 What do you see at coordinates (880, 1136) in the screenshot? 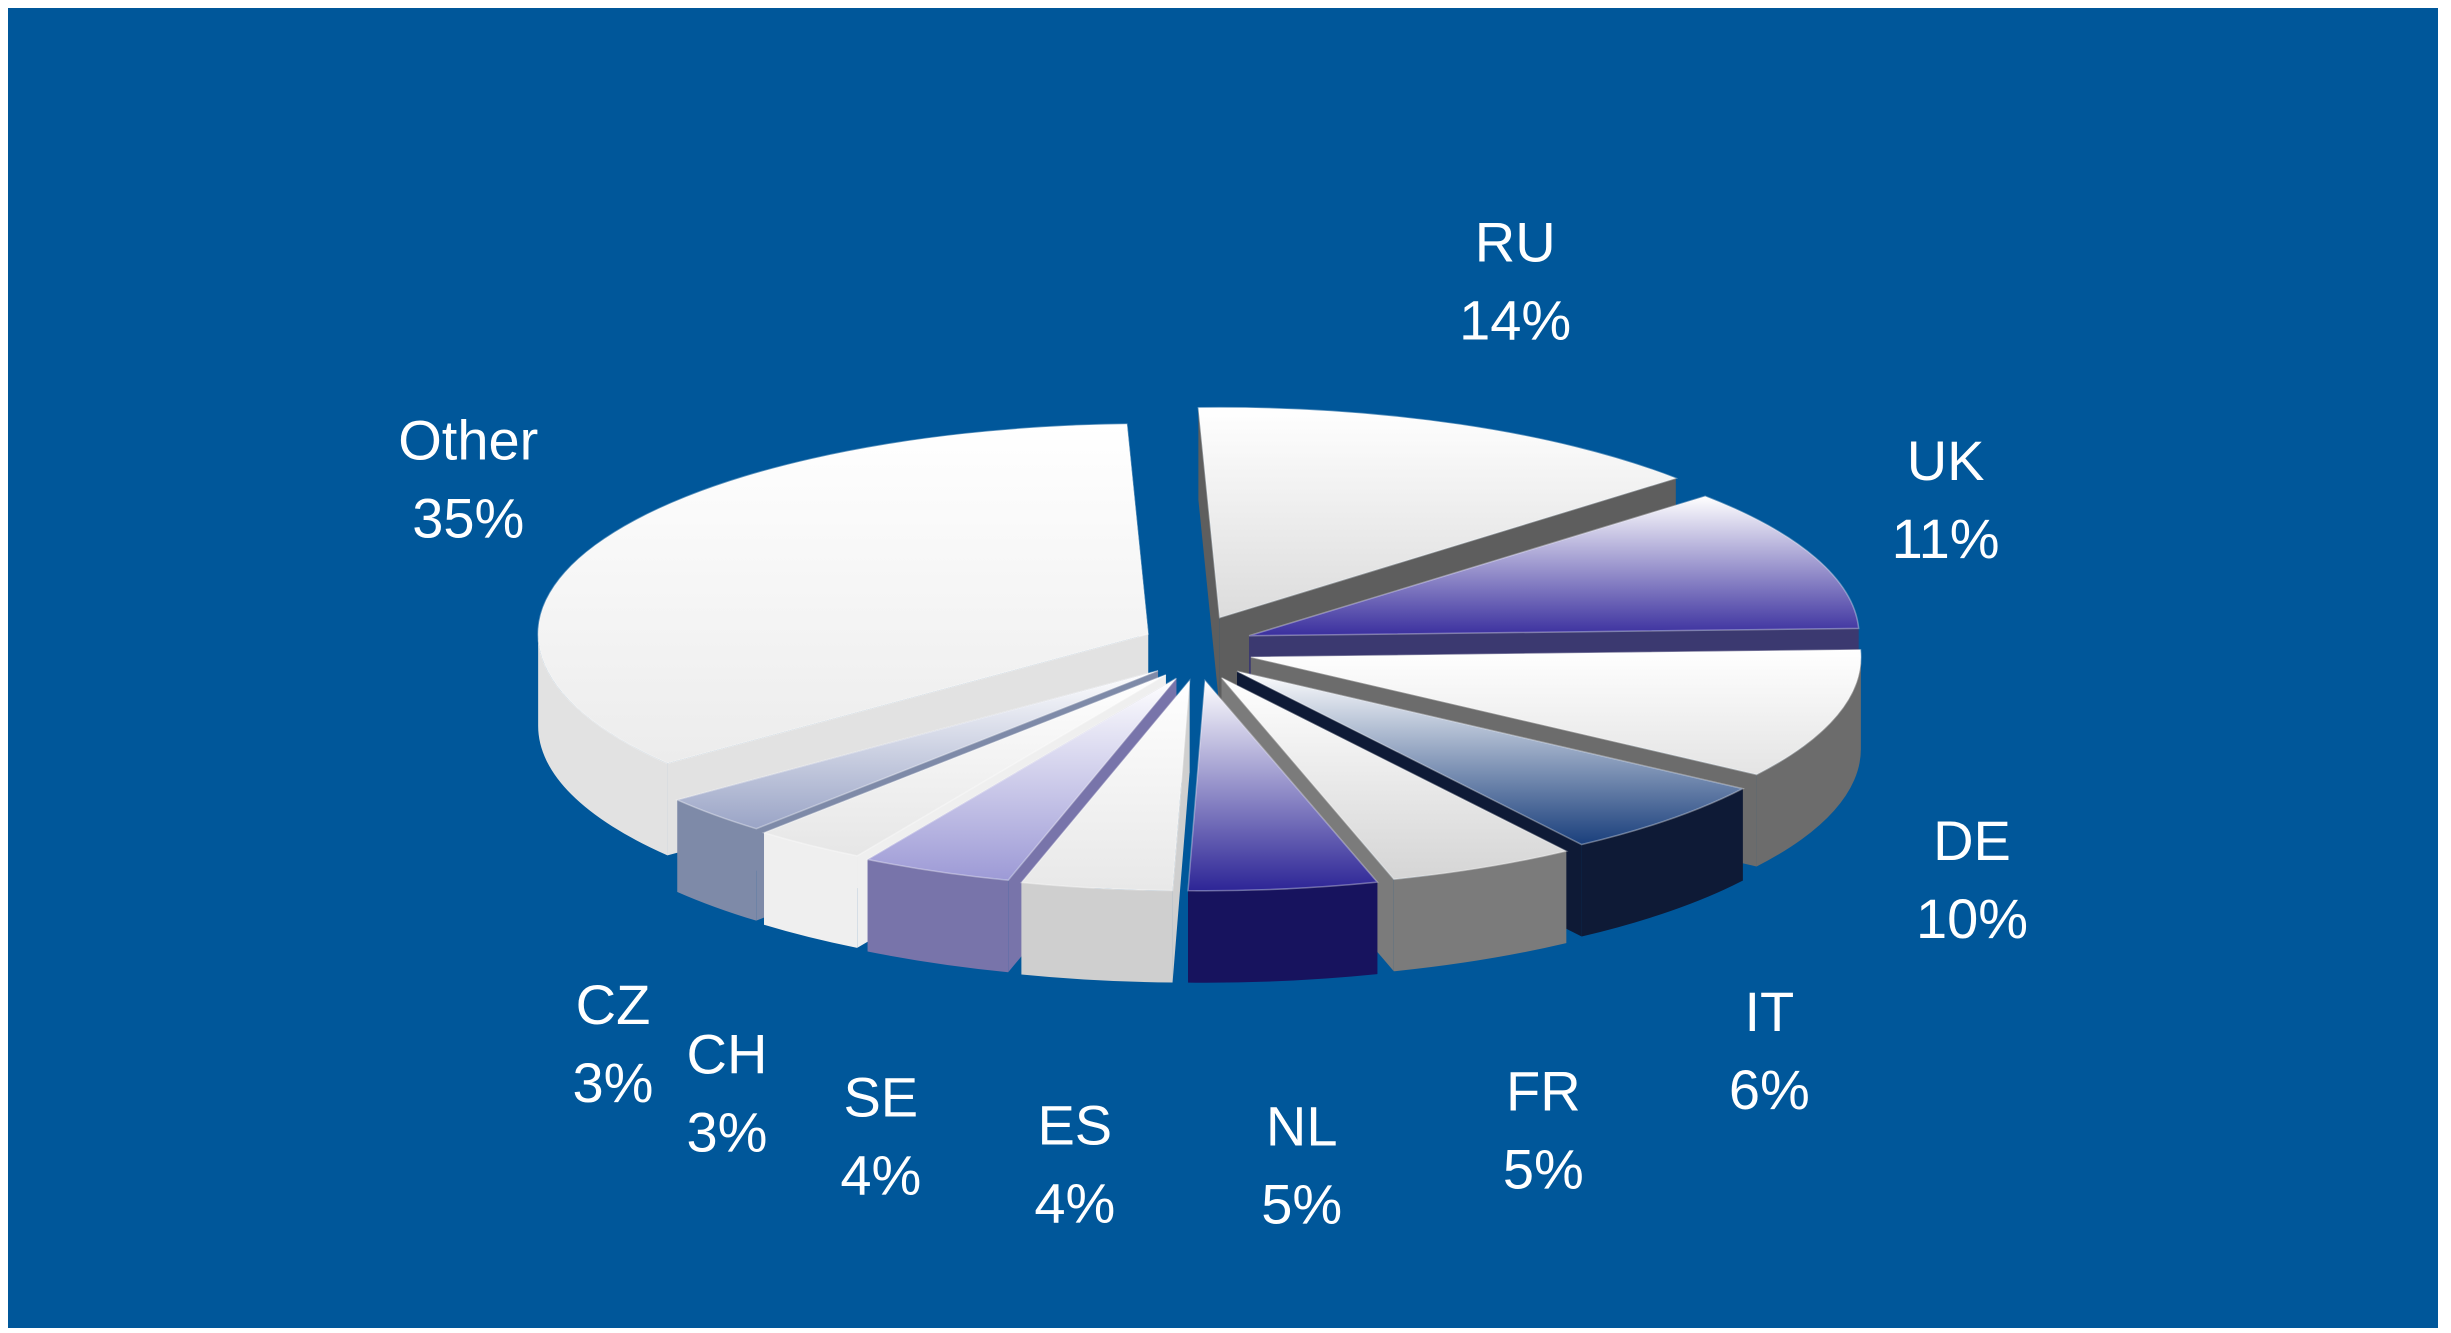
I see `slice-label-se: SE 4%` at bounding box center [880, 1136].